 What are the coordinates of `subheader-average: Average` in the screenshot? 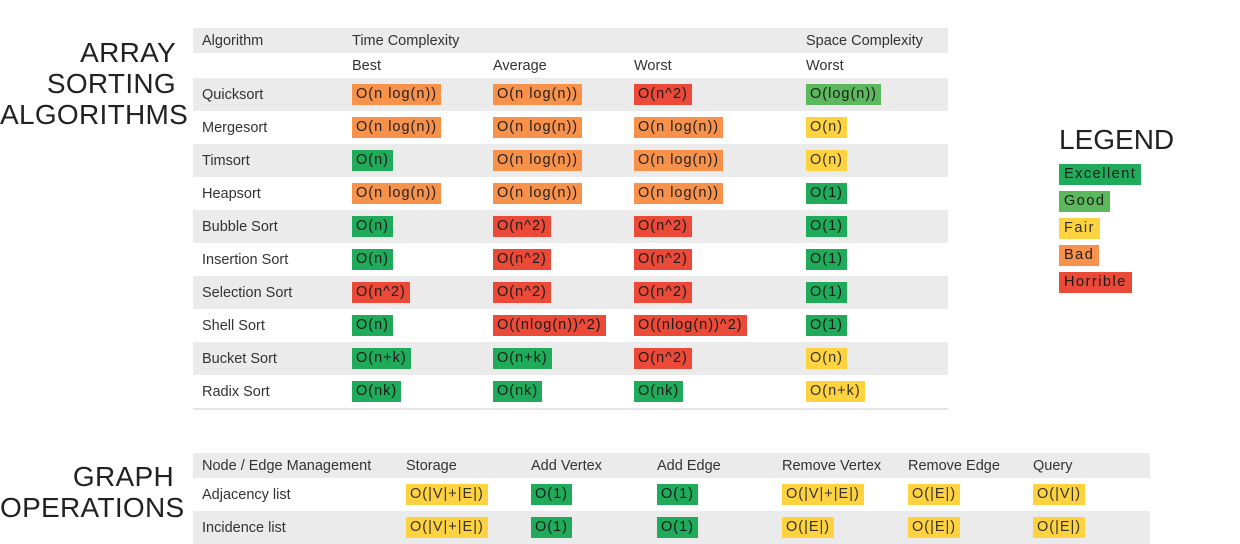 It's located at (520, 65).